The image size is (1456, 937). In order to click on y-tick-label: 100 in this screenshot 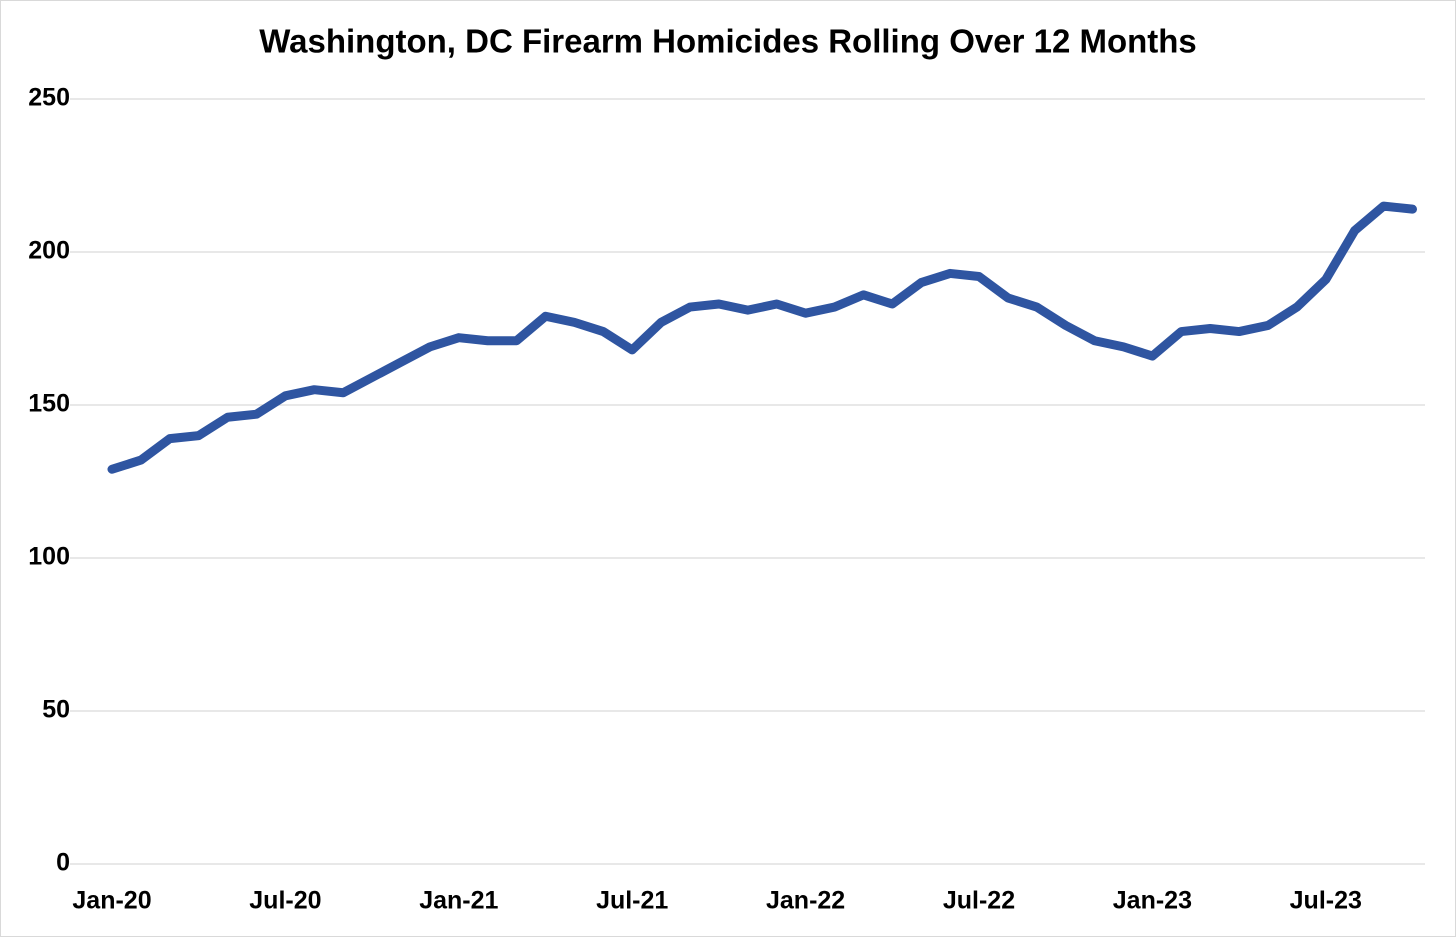, I will do `click(49, 557)`.